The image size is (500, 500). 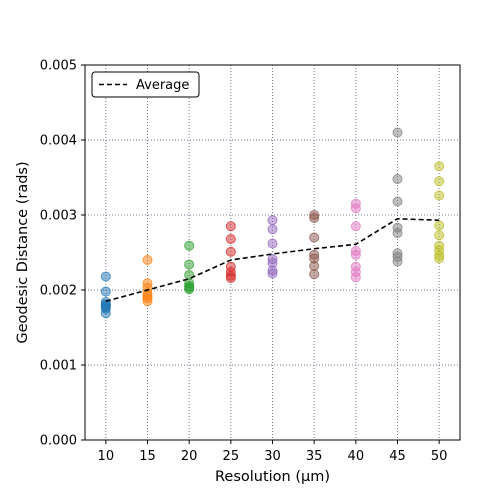 I want to click on x-tick-label: 45, so click(x=397, y=456).